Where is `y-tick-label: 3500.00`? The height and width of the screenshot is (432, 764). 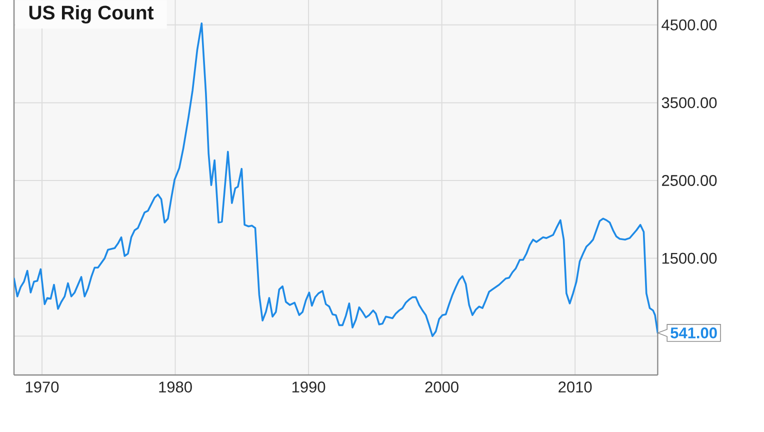 y-tick-label: 3500.00 is located at coordinates (689, 102).